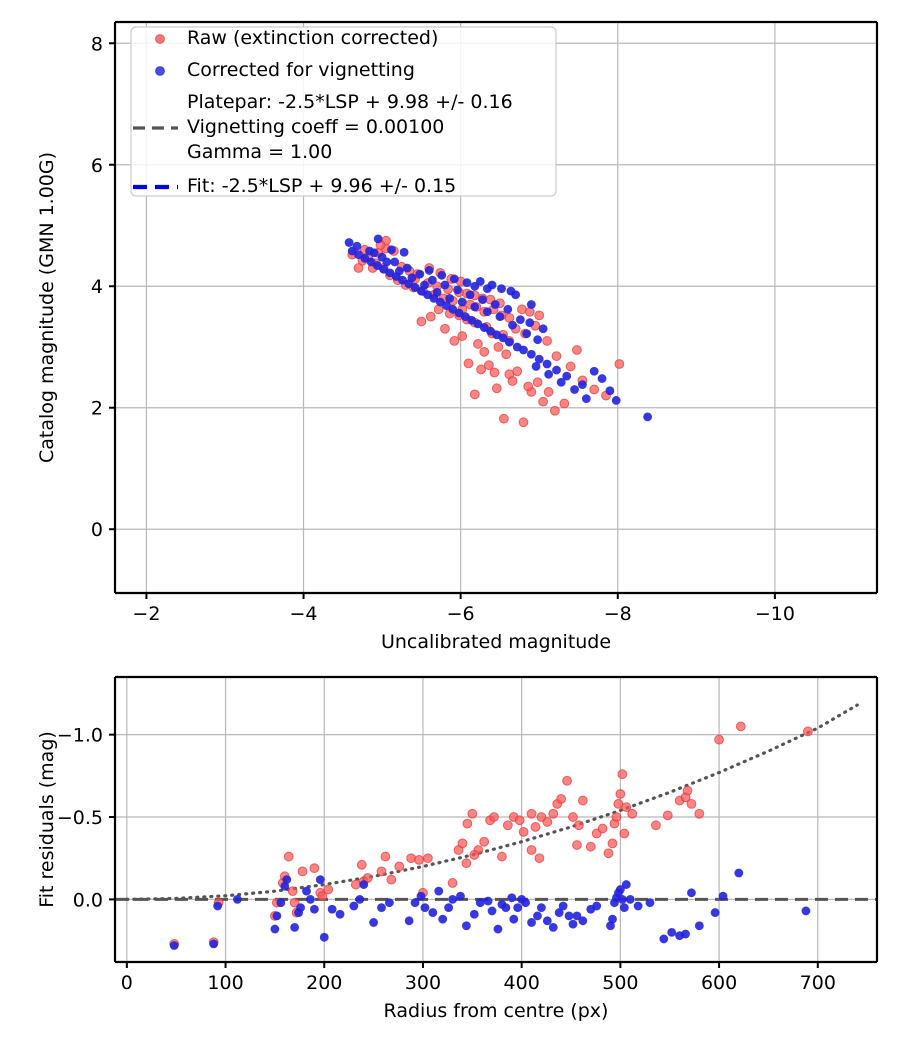 This screenshot has height=1050, width=900. Describe the element at coordinates (225, 983) in the screenshot. I see `resid-xtick-label: 100` at that location.